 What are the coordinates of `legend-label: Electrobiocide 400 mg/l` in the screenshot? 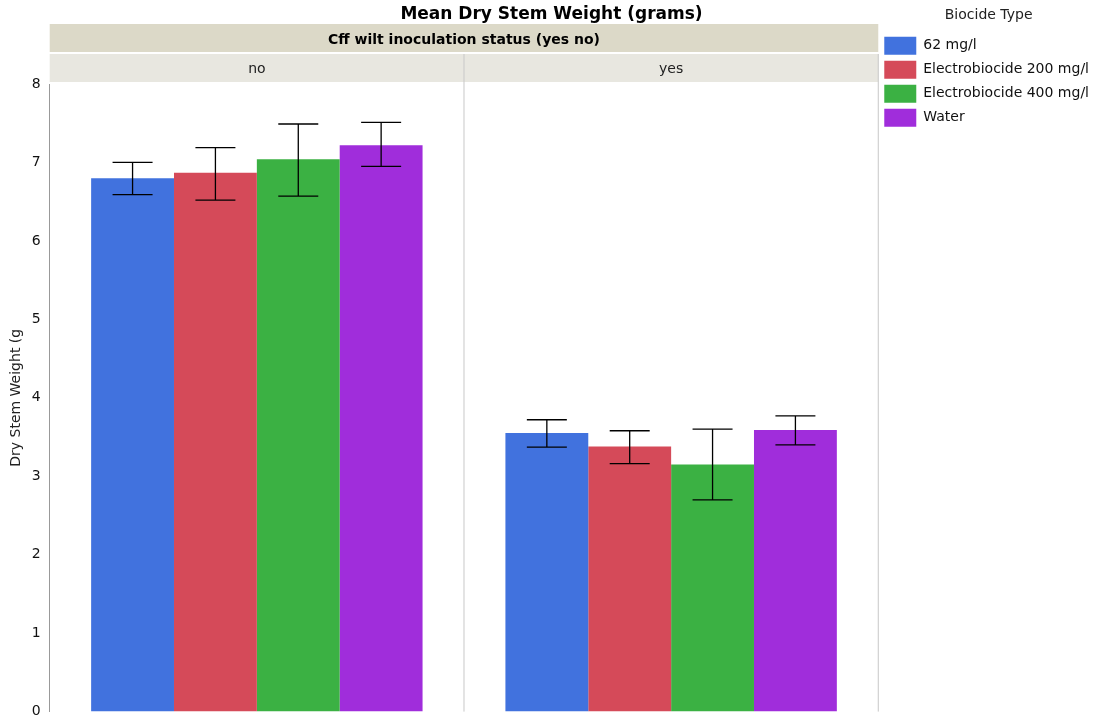 It's located at (1006, 92).